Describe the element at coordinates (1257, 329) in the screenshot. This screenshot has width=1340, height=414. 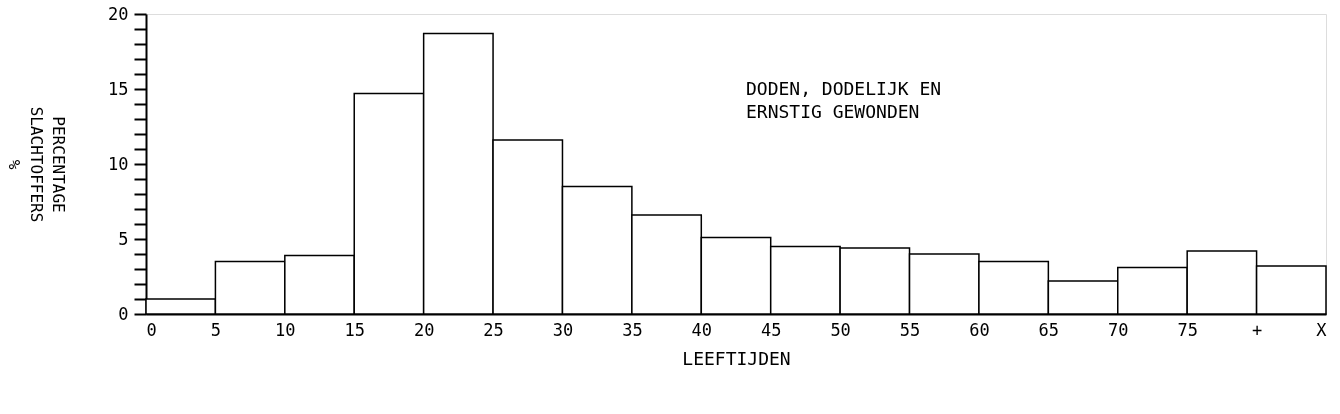
I see `x-tick-label: +` at that location.